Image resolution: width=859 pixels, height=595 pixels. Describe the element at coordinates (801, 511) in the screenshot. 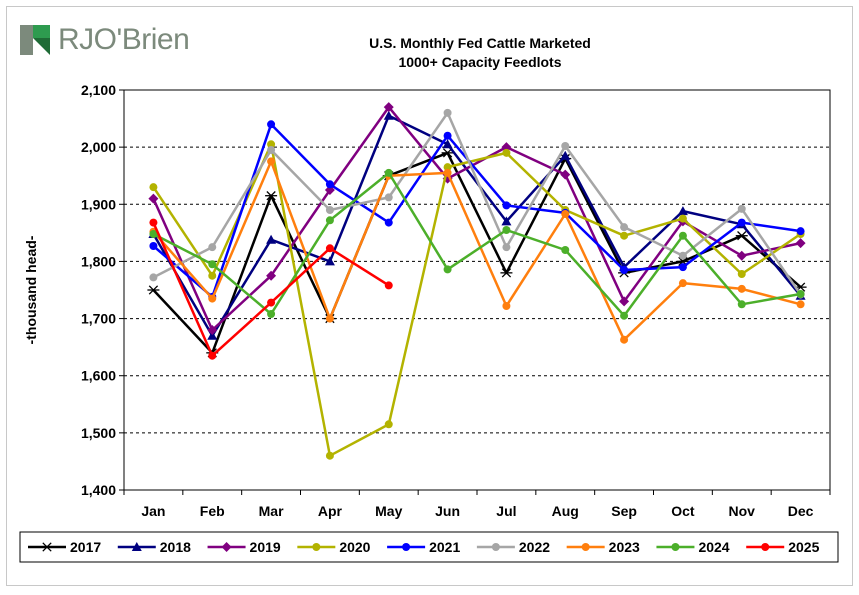

I see `x-tick-label: Dec` at that location.